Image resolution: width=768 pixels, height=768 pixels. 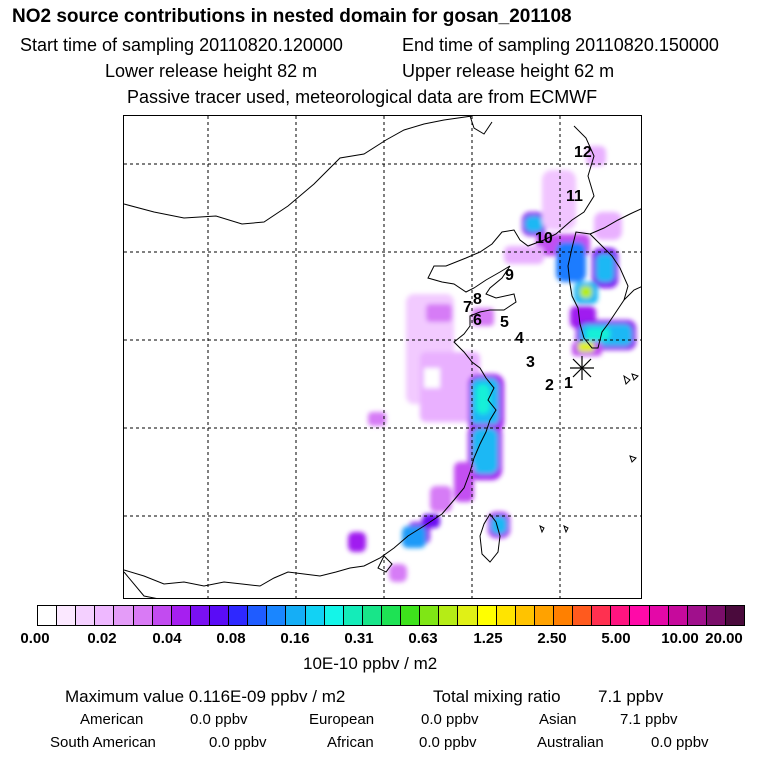 What do you see at coordinates (450, 719) in the screenshot?
I see `region-value-european: 0.0 ppbv` at bounding box center [450, 719].